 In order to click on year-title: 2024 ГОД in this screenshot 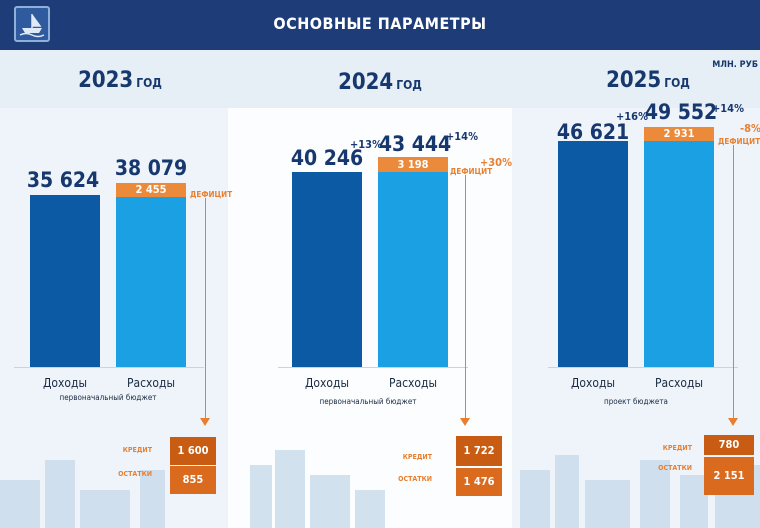, I will do `click(380, 82)`.